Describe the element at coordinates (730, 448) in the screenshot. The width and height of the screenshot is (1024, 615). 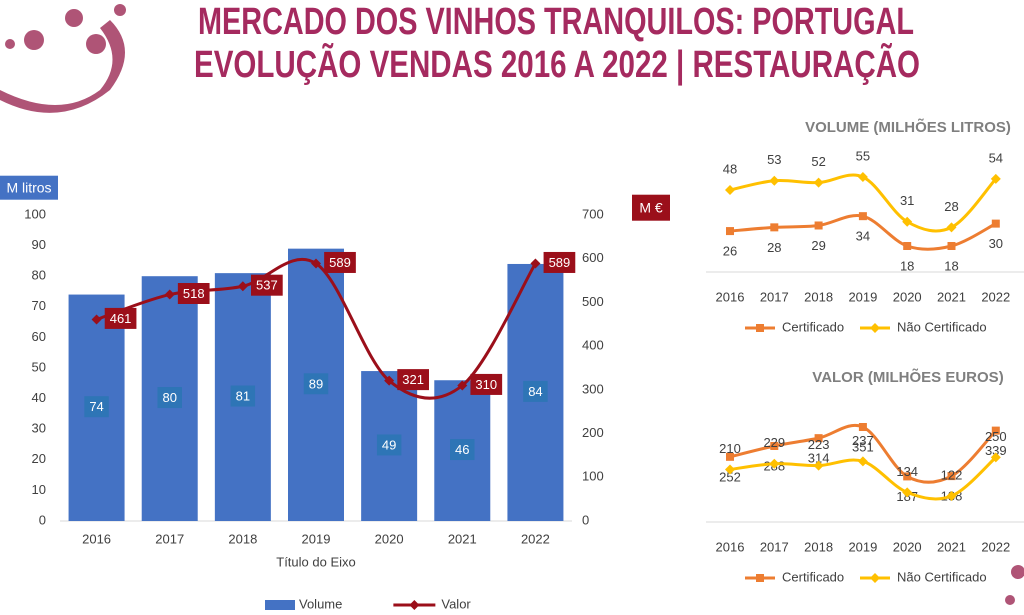
I see `data-label: 210` at that location.